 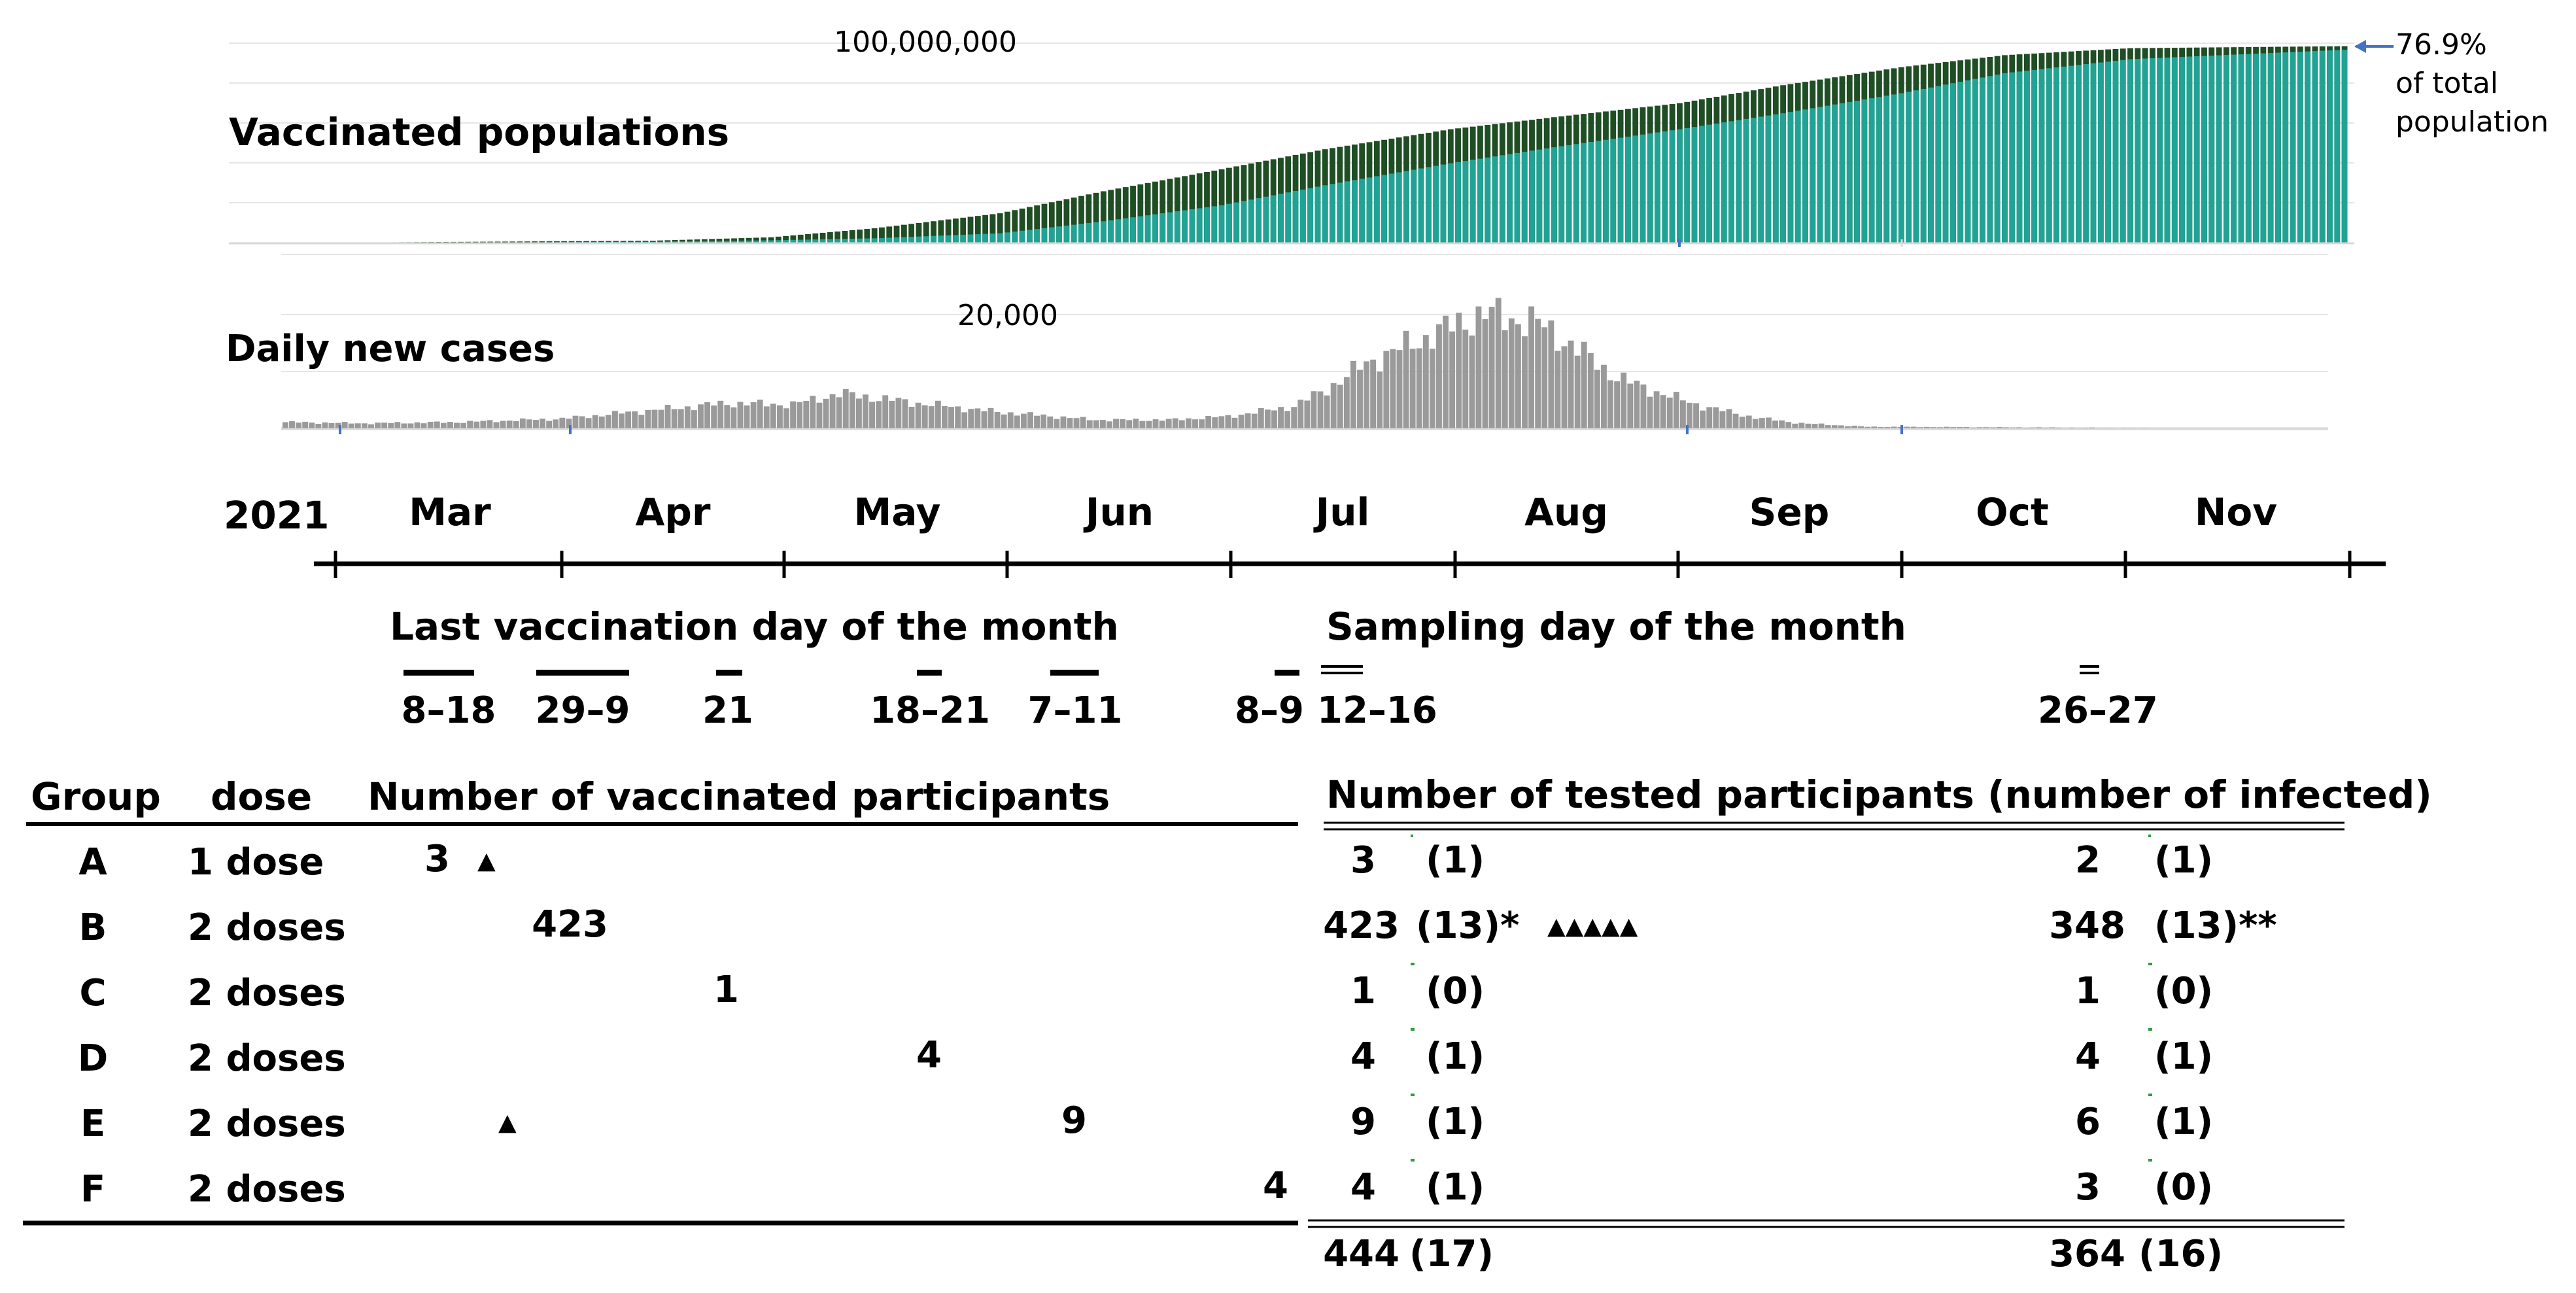 What do you see at coordinates (1074, 1121) in the screenshot?
I see `row-vaccinated: 9` at bounding box center [1074, 1121].